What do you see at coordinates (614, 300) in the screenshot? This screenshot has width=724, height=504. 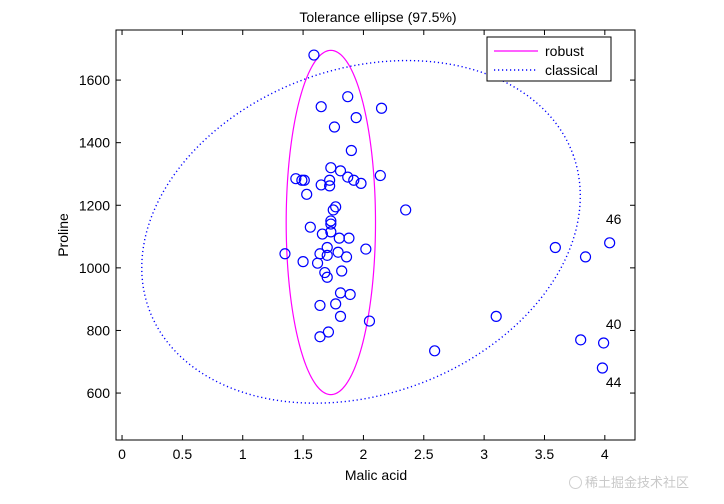 I see `annotations: 46 40 44` at bounding box center [614, 300].